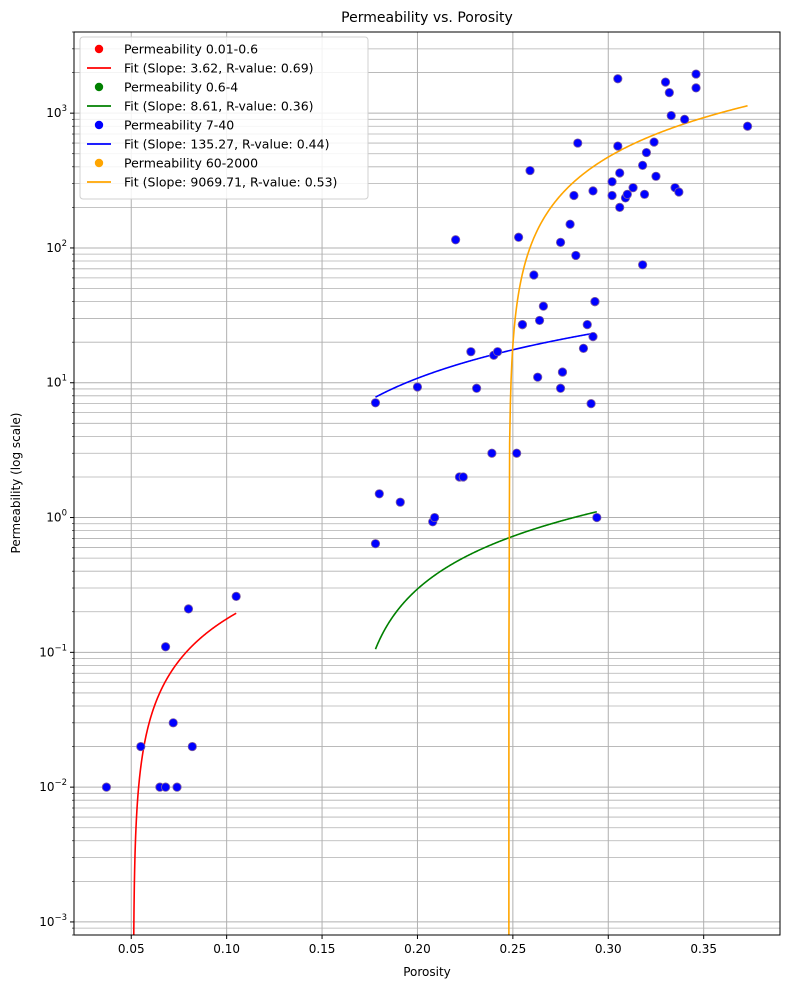 This screenshot has width=790, height=989. I want to click on x-tick-label: 0.15, so click(322, 949).